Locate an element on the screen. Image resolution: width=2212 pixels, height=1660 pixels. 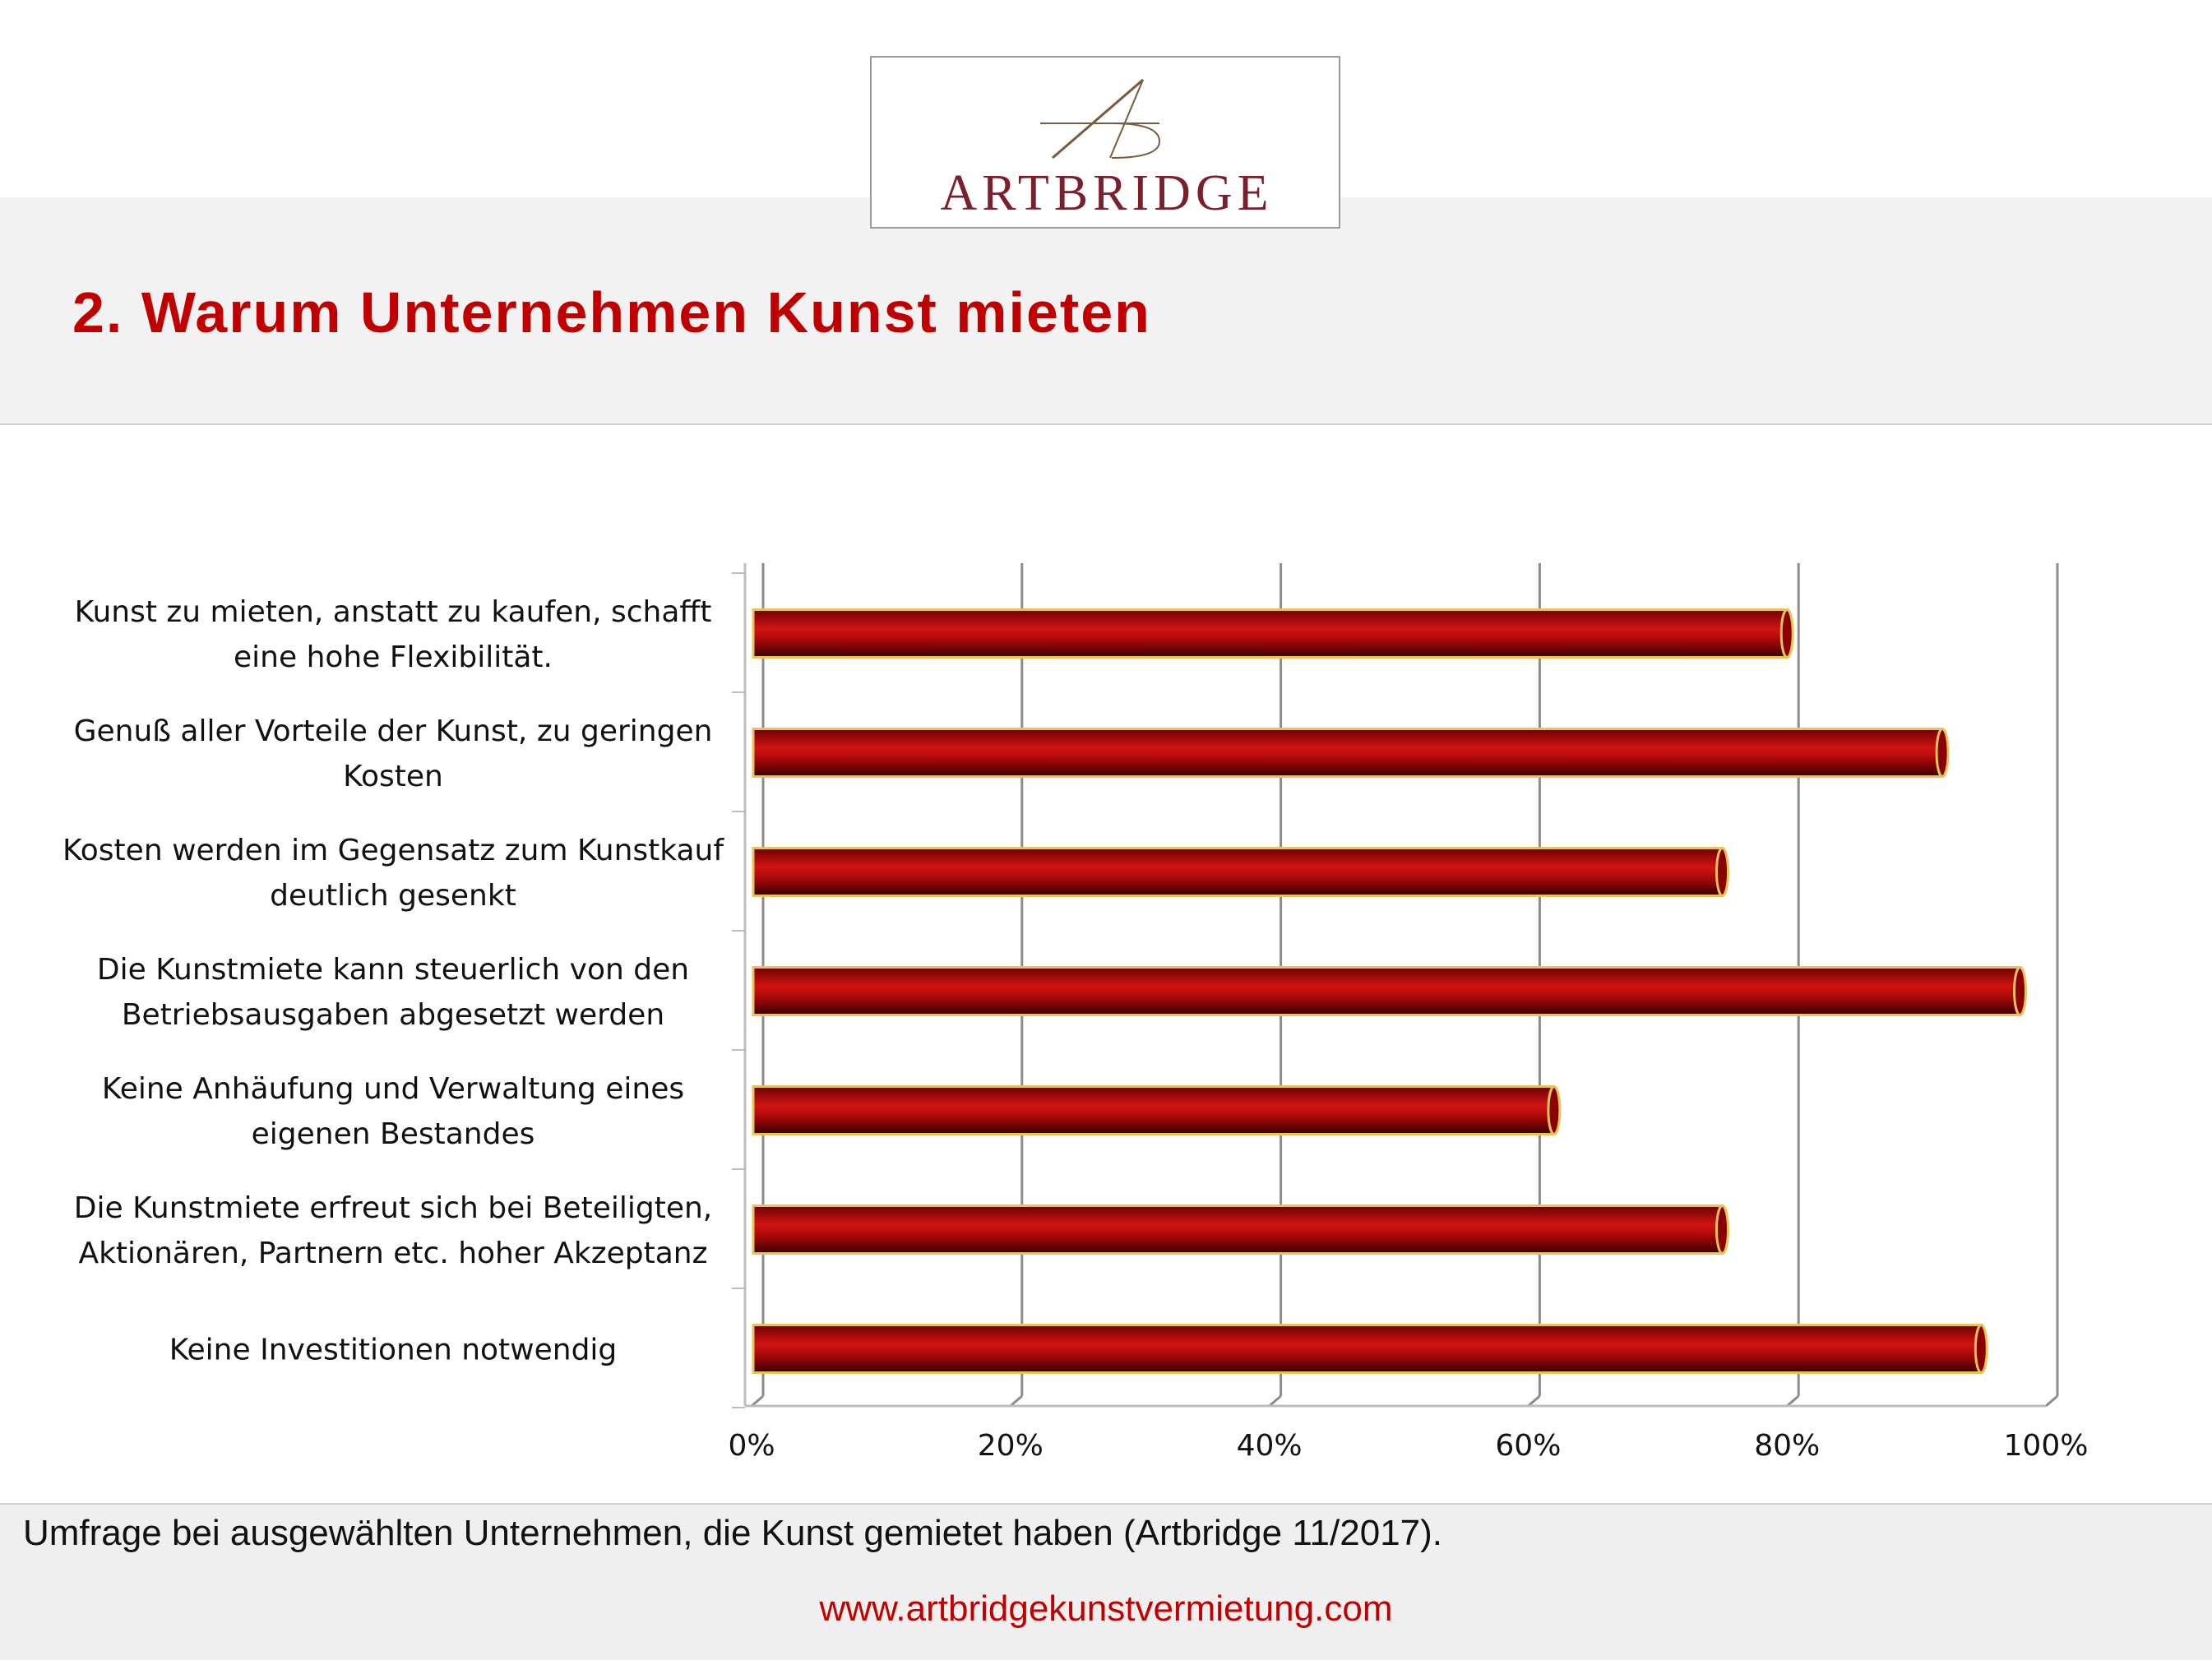
header-band is located at coordinates (1106, 311).